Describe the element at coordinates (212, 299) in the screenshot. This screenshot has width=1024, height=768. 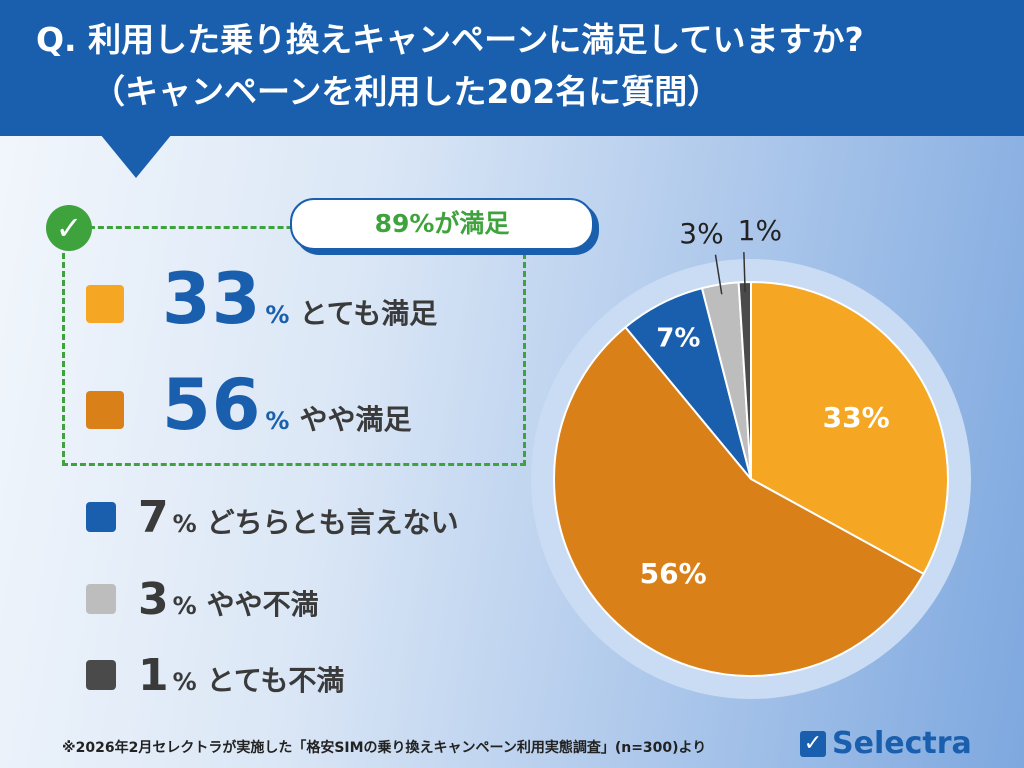
I see `legend-value: 33` at that location.